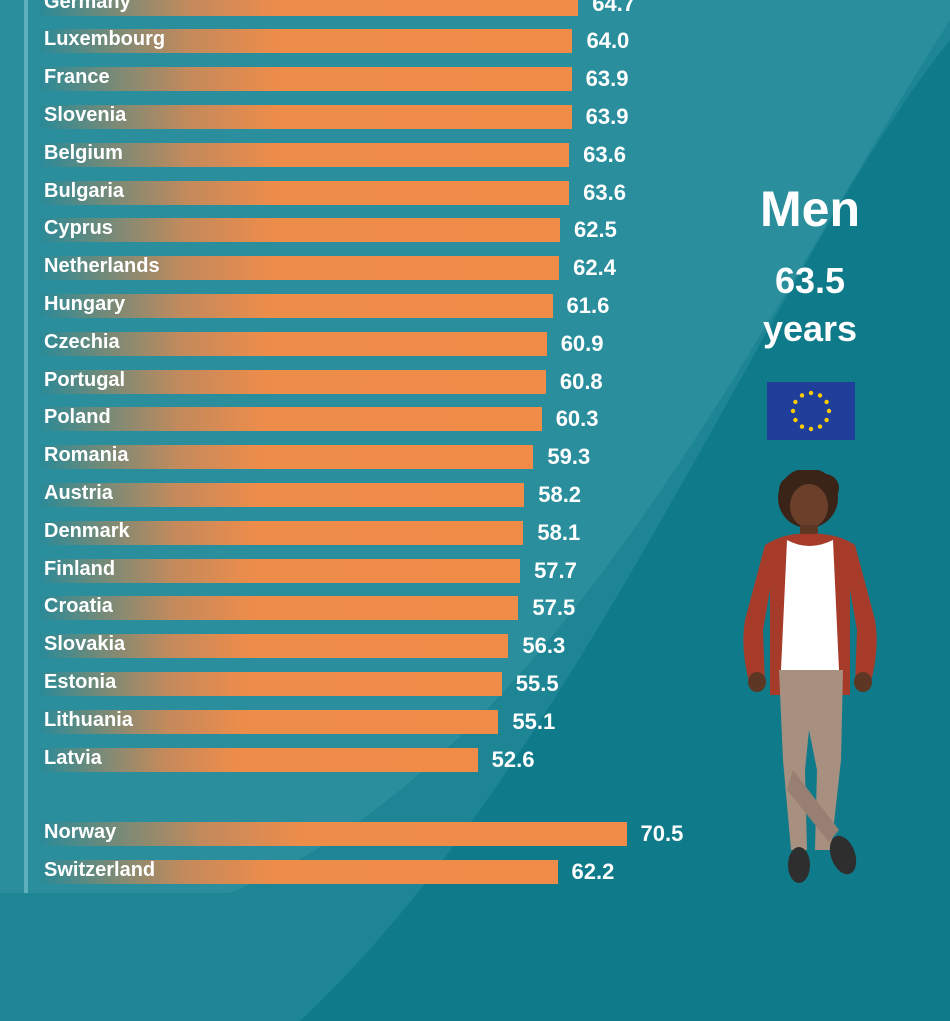 Image resolution: width=950 pixels, height=1021 pixels. What do you see at coordinates (87, 531) in the screenshot?
I see `category-label: Denmark` at bounding box center [87, 531].